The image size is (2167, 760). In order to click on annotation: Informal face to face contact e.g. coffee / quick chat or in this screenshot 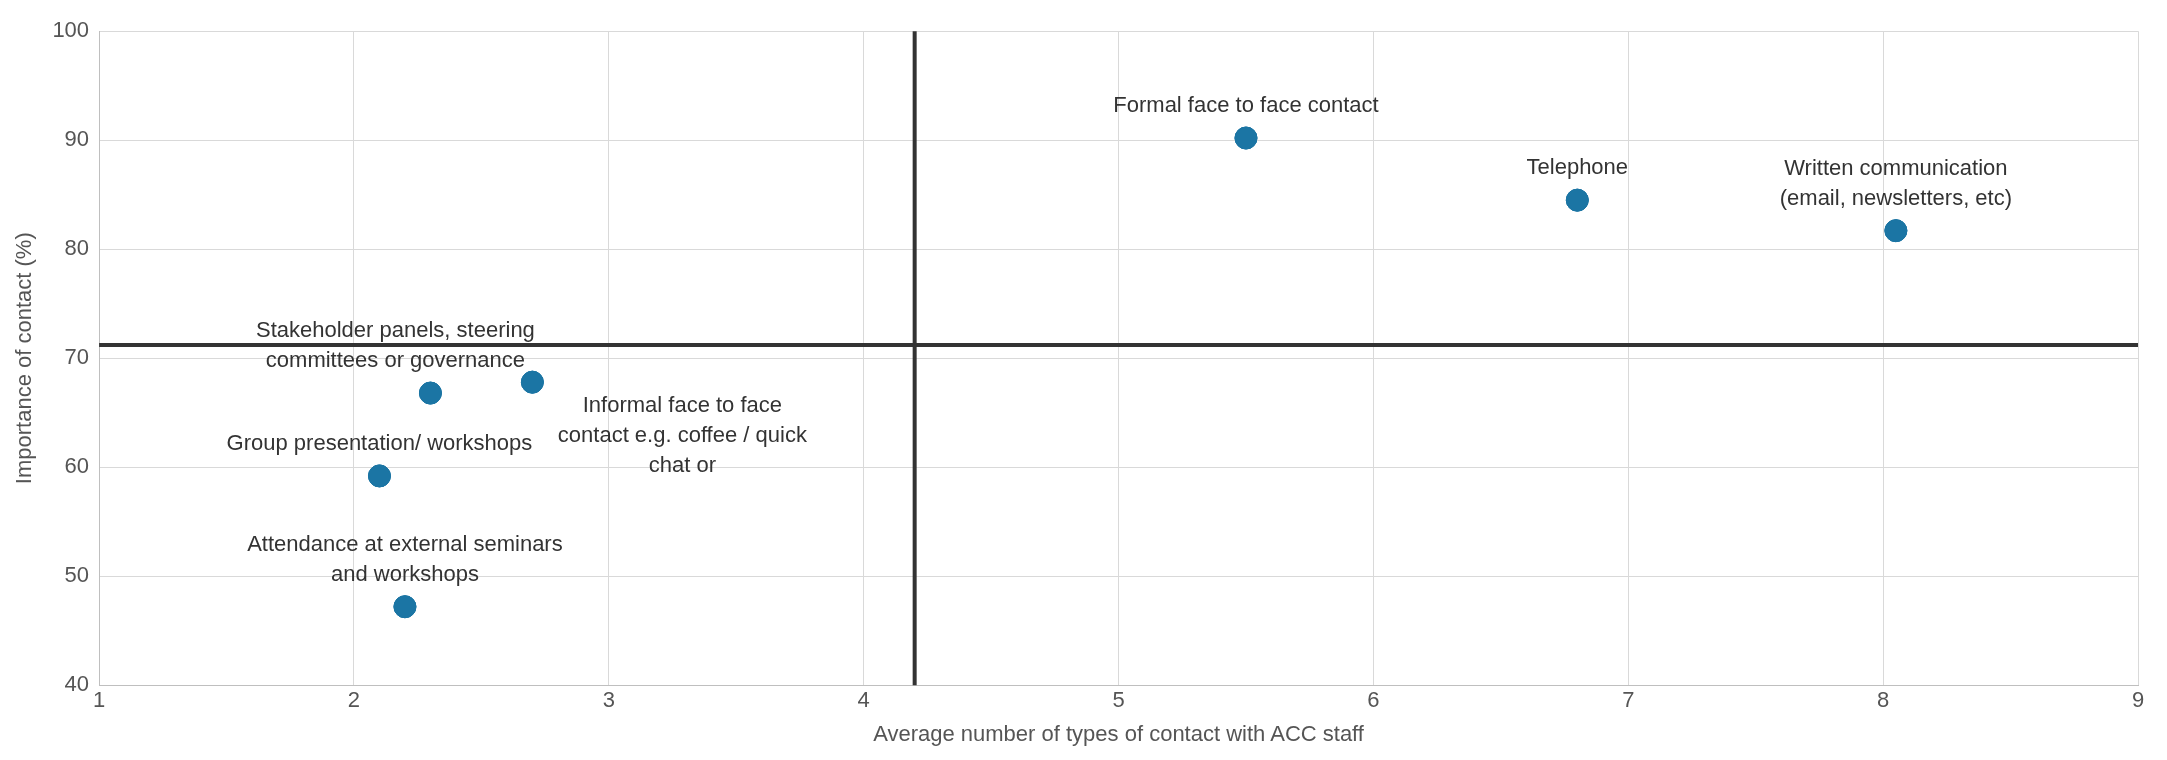, I will do `click(682, 435)`.